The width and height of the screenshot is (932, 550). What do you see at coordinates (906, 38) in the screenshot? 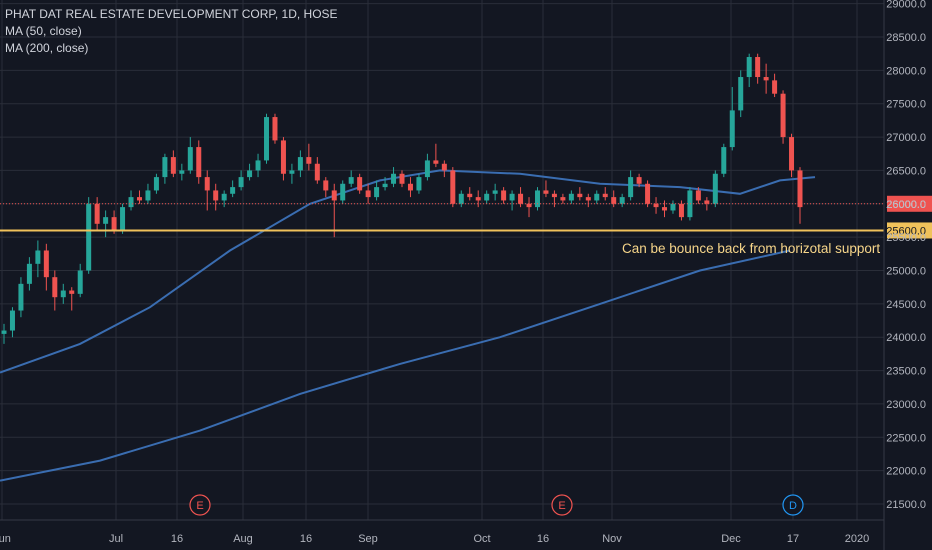
I see `y-tick-label: 28500.0` at bounding box center [906, 38].